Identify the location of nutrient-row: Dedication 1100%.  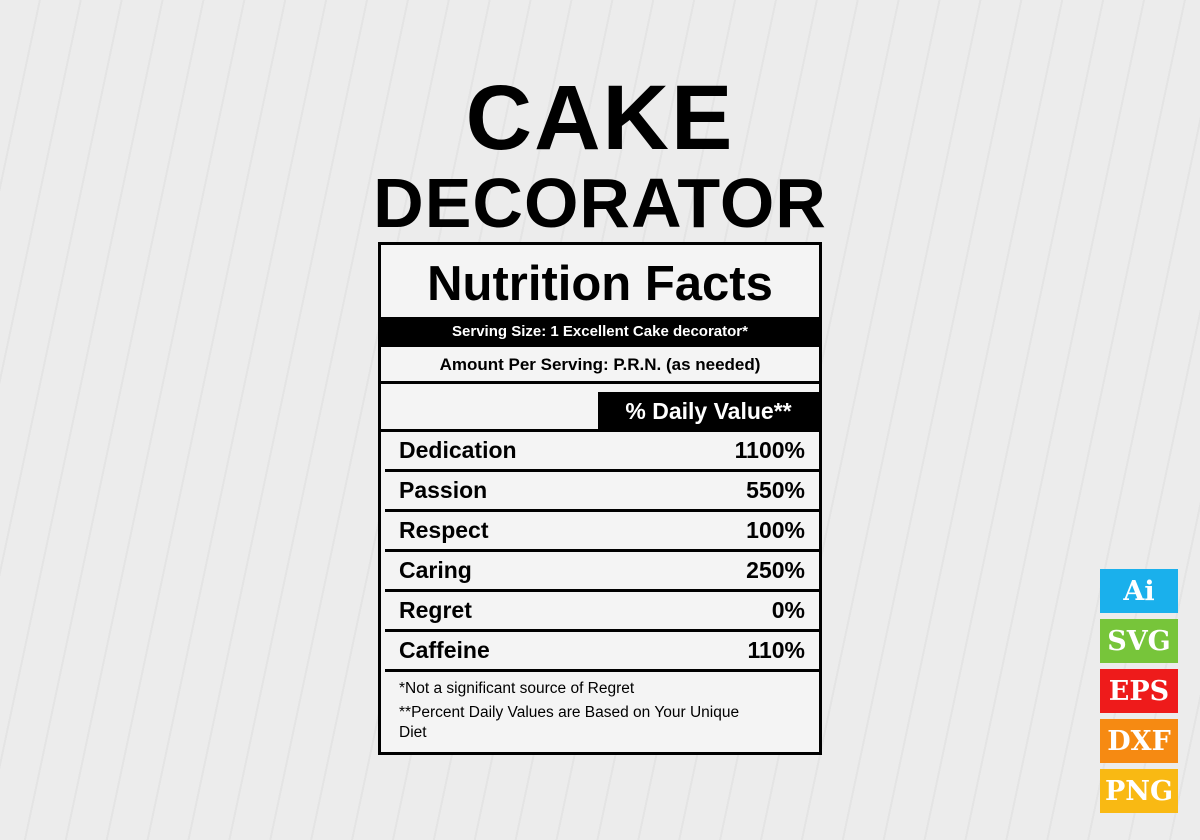
(602, 452).